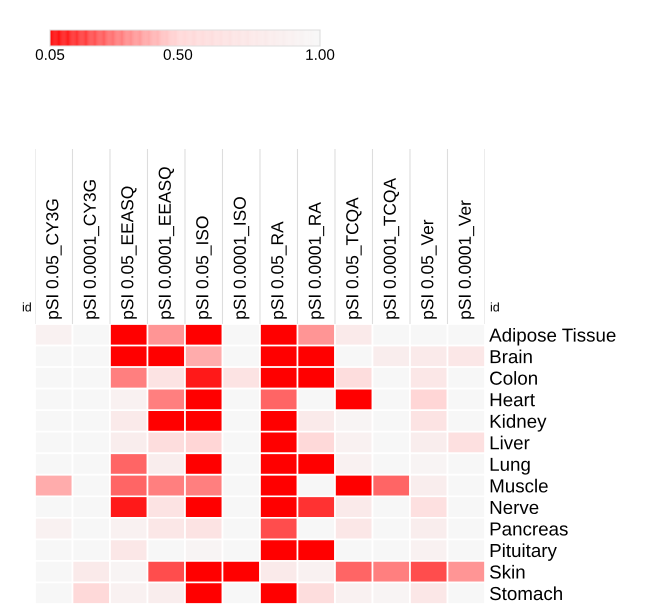 Image resolution: width=646 pixels, height=606 pixels. What do you see at coordinates (518, 423) in the screenshot?
I see `y-tick-label: Kidney` at bounding box center [518, 423].